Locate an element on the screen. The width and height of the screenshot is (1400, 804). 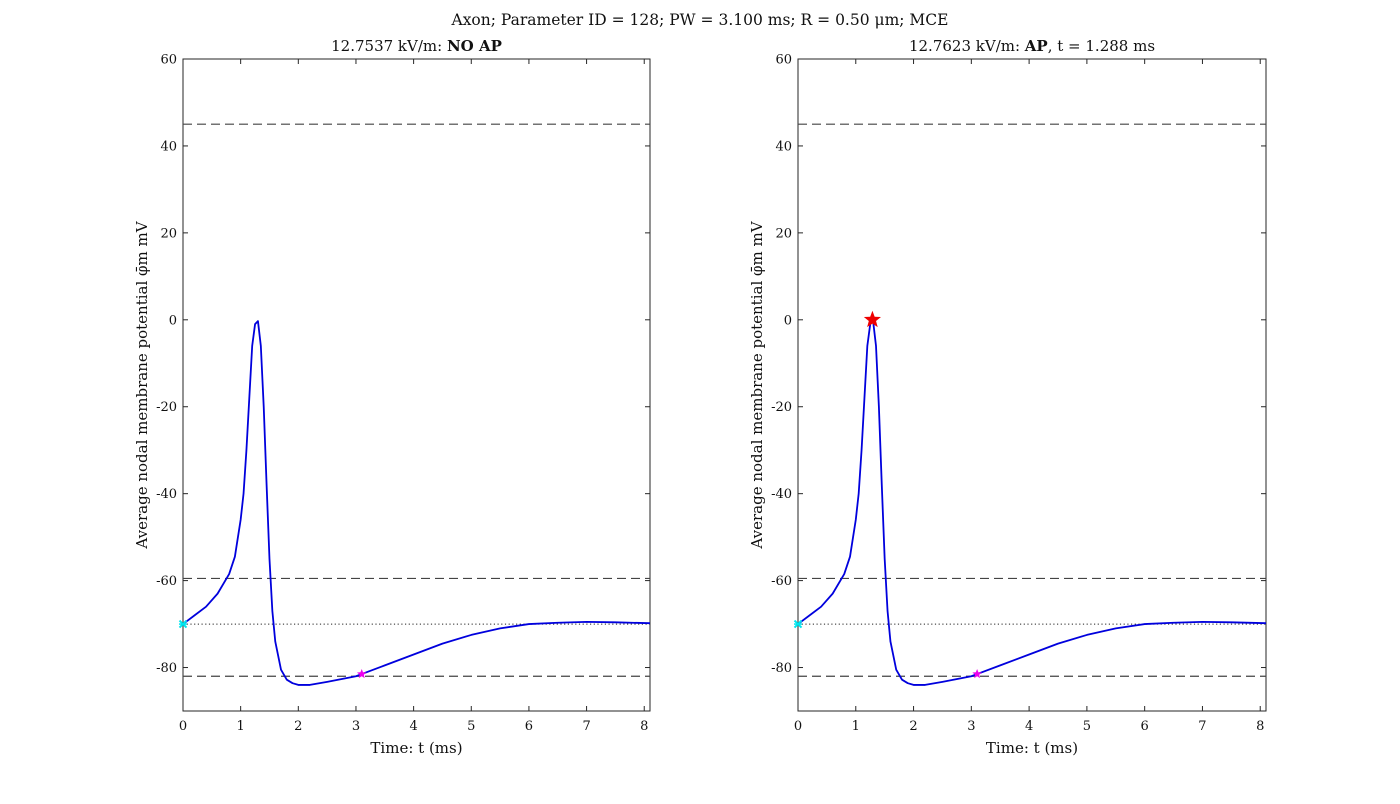
peak-marker is located at coordinates (872, 319).